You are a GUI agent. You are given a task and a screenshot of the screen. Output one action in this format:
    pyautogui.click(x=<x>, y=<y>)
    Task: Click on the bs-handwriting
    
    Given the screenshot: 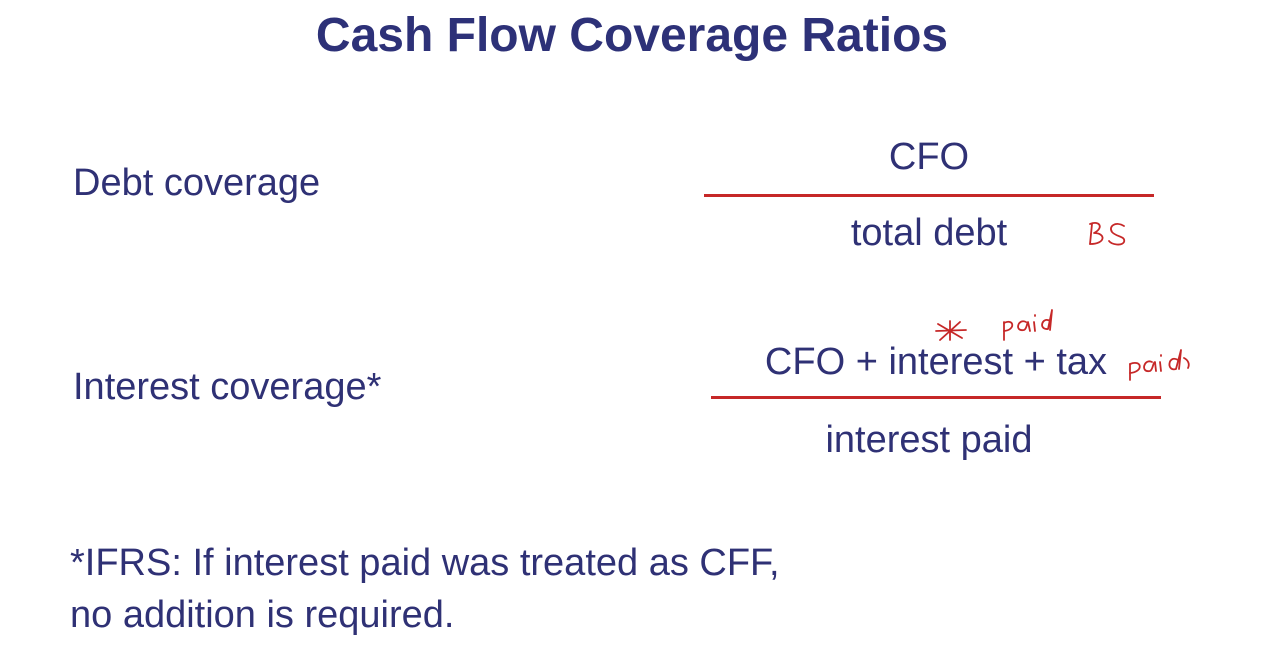 What is the action you would take?
    pyautogui.click(x=1107, y=234)
    